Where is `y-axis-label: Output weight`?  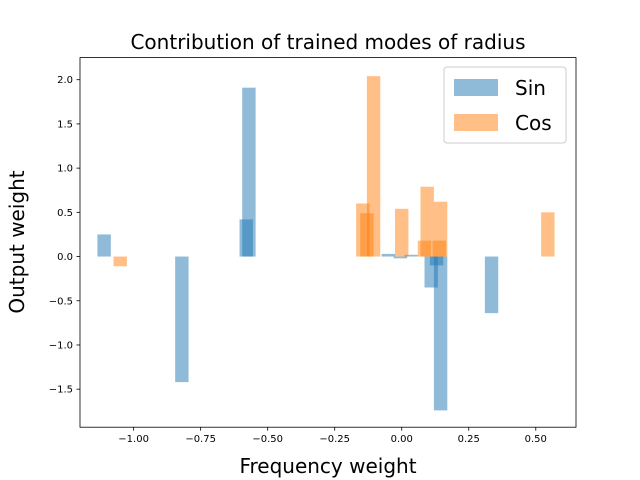 y-axis-label: Output weight is located at coordinates (17, 241).